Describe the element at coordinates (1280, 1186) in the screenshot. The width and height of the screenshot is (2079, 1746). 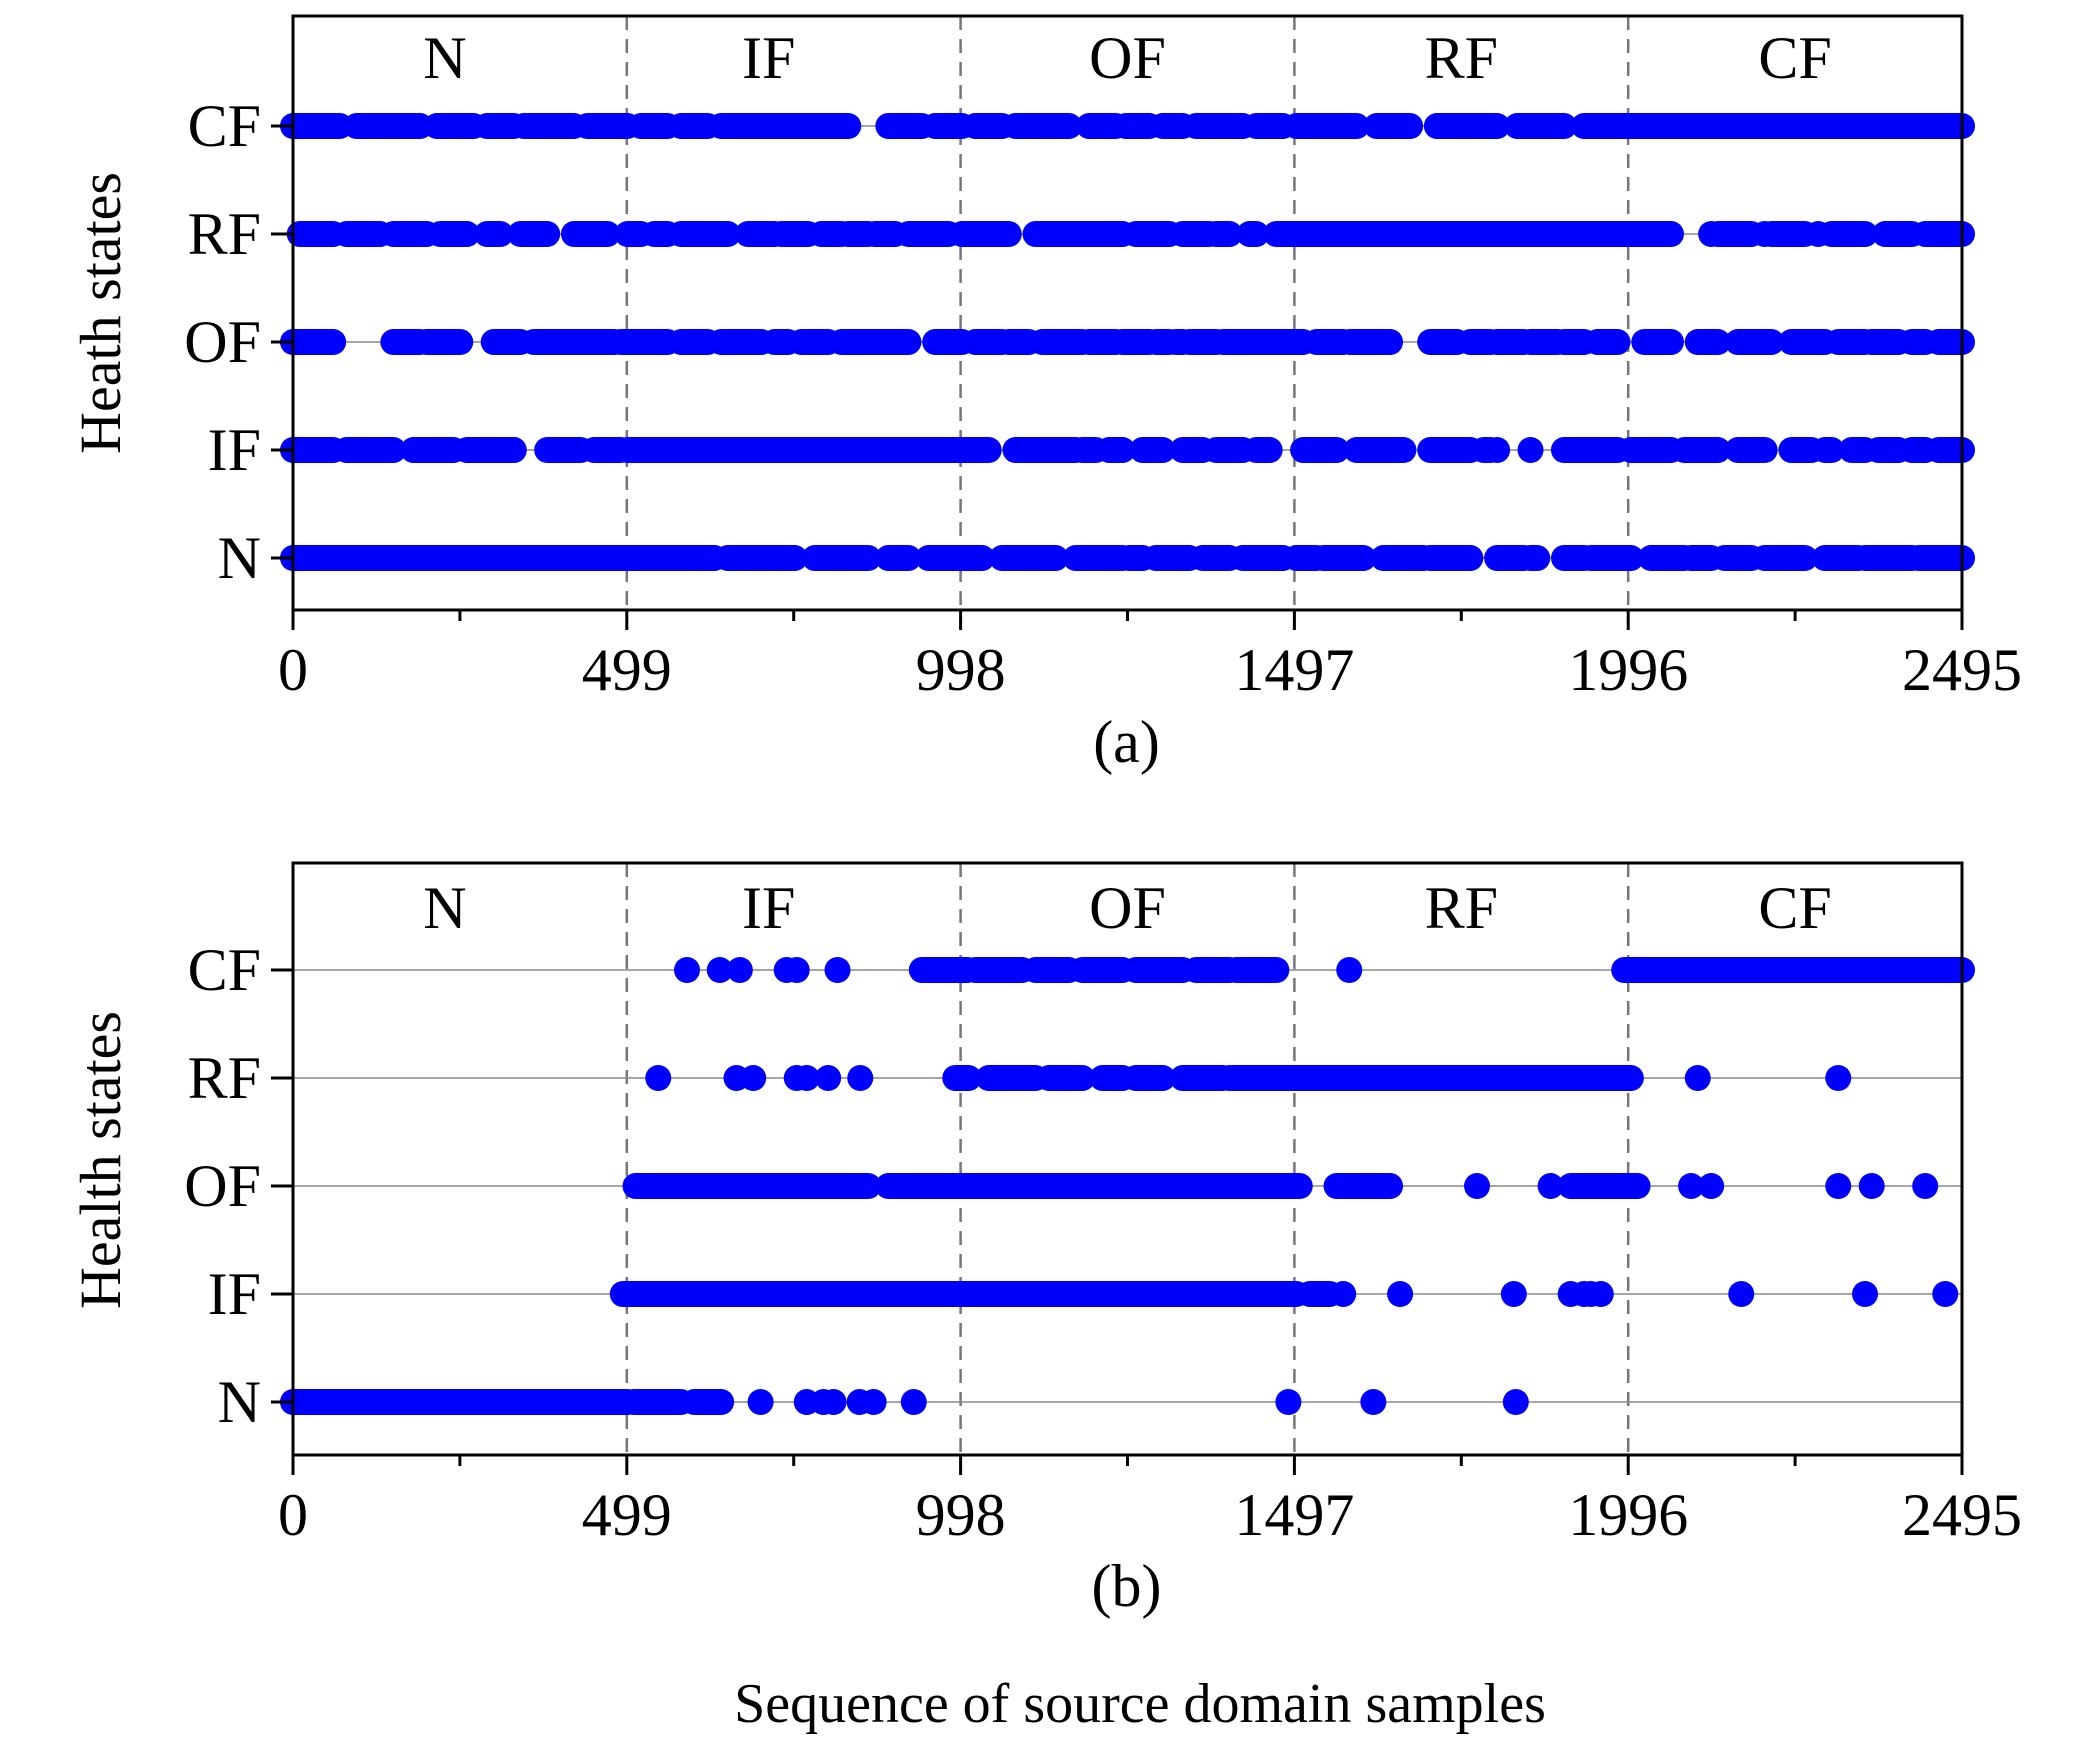
I see `series-of` at that location.